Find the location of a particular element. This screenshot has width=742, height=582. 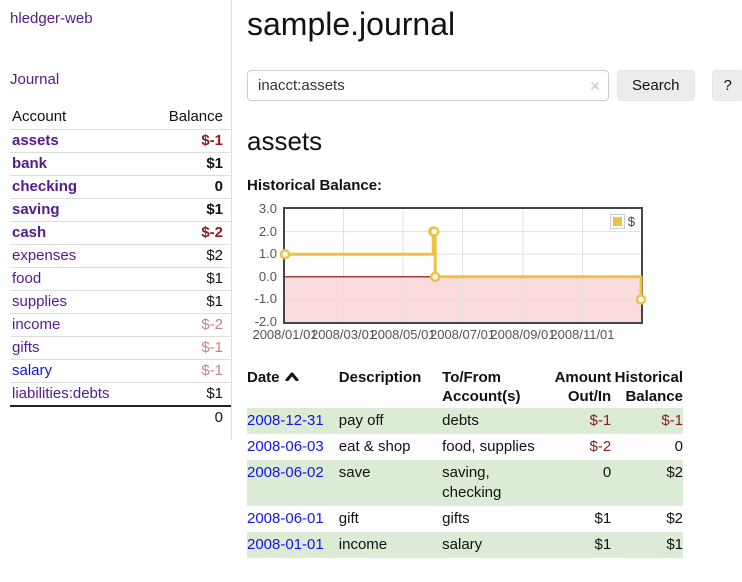

chart-canvas is located at coordinates (463, 265).